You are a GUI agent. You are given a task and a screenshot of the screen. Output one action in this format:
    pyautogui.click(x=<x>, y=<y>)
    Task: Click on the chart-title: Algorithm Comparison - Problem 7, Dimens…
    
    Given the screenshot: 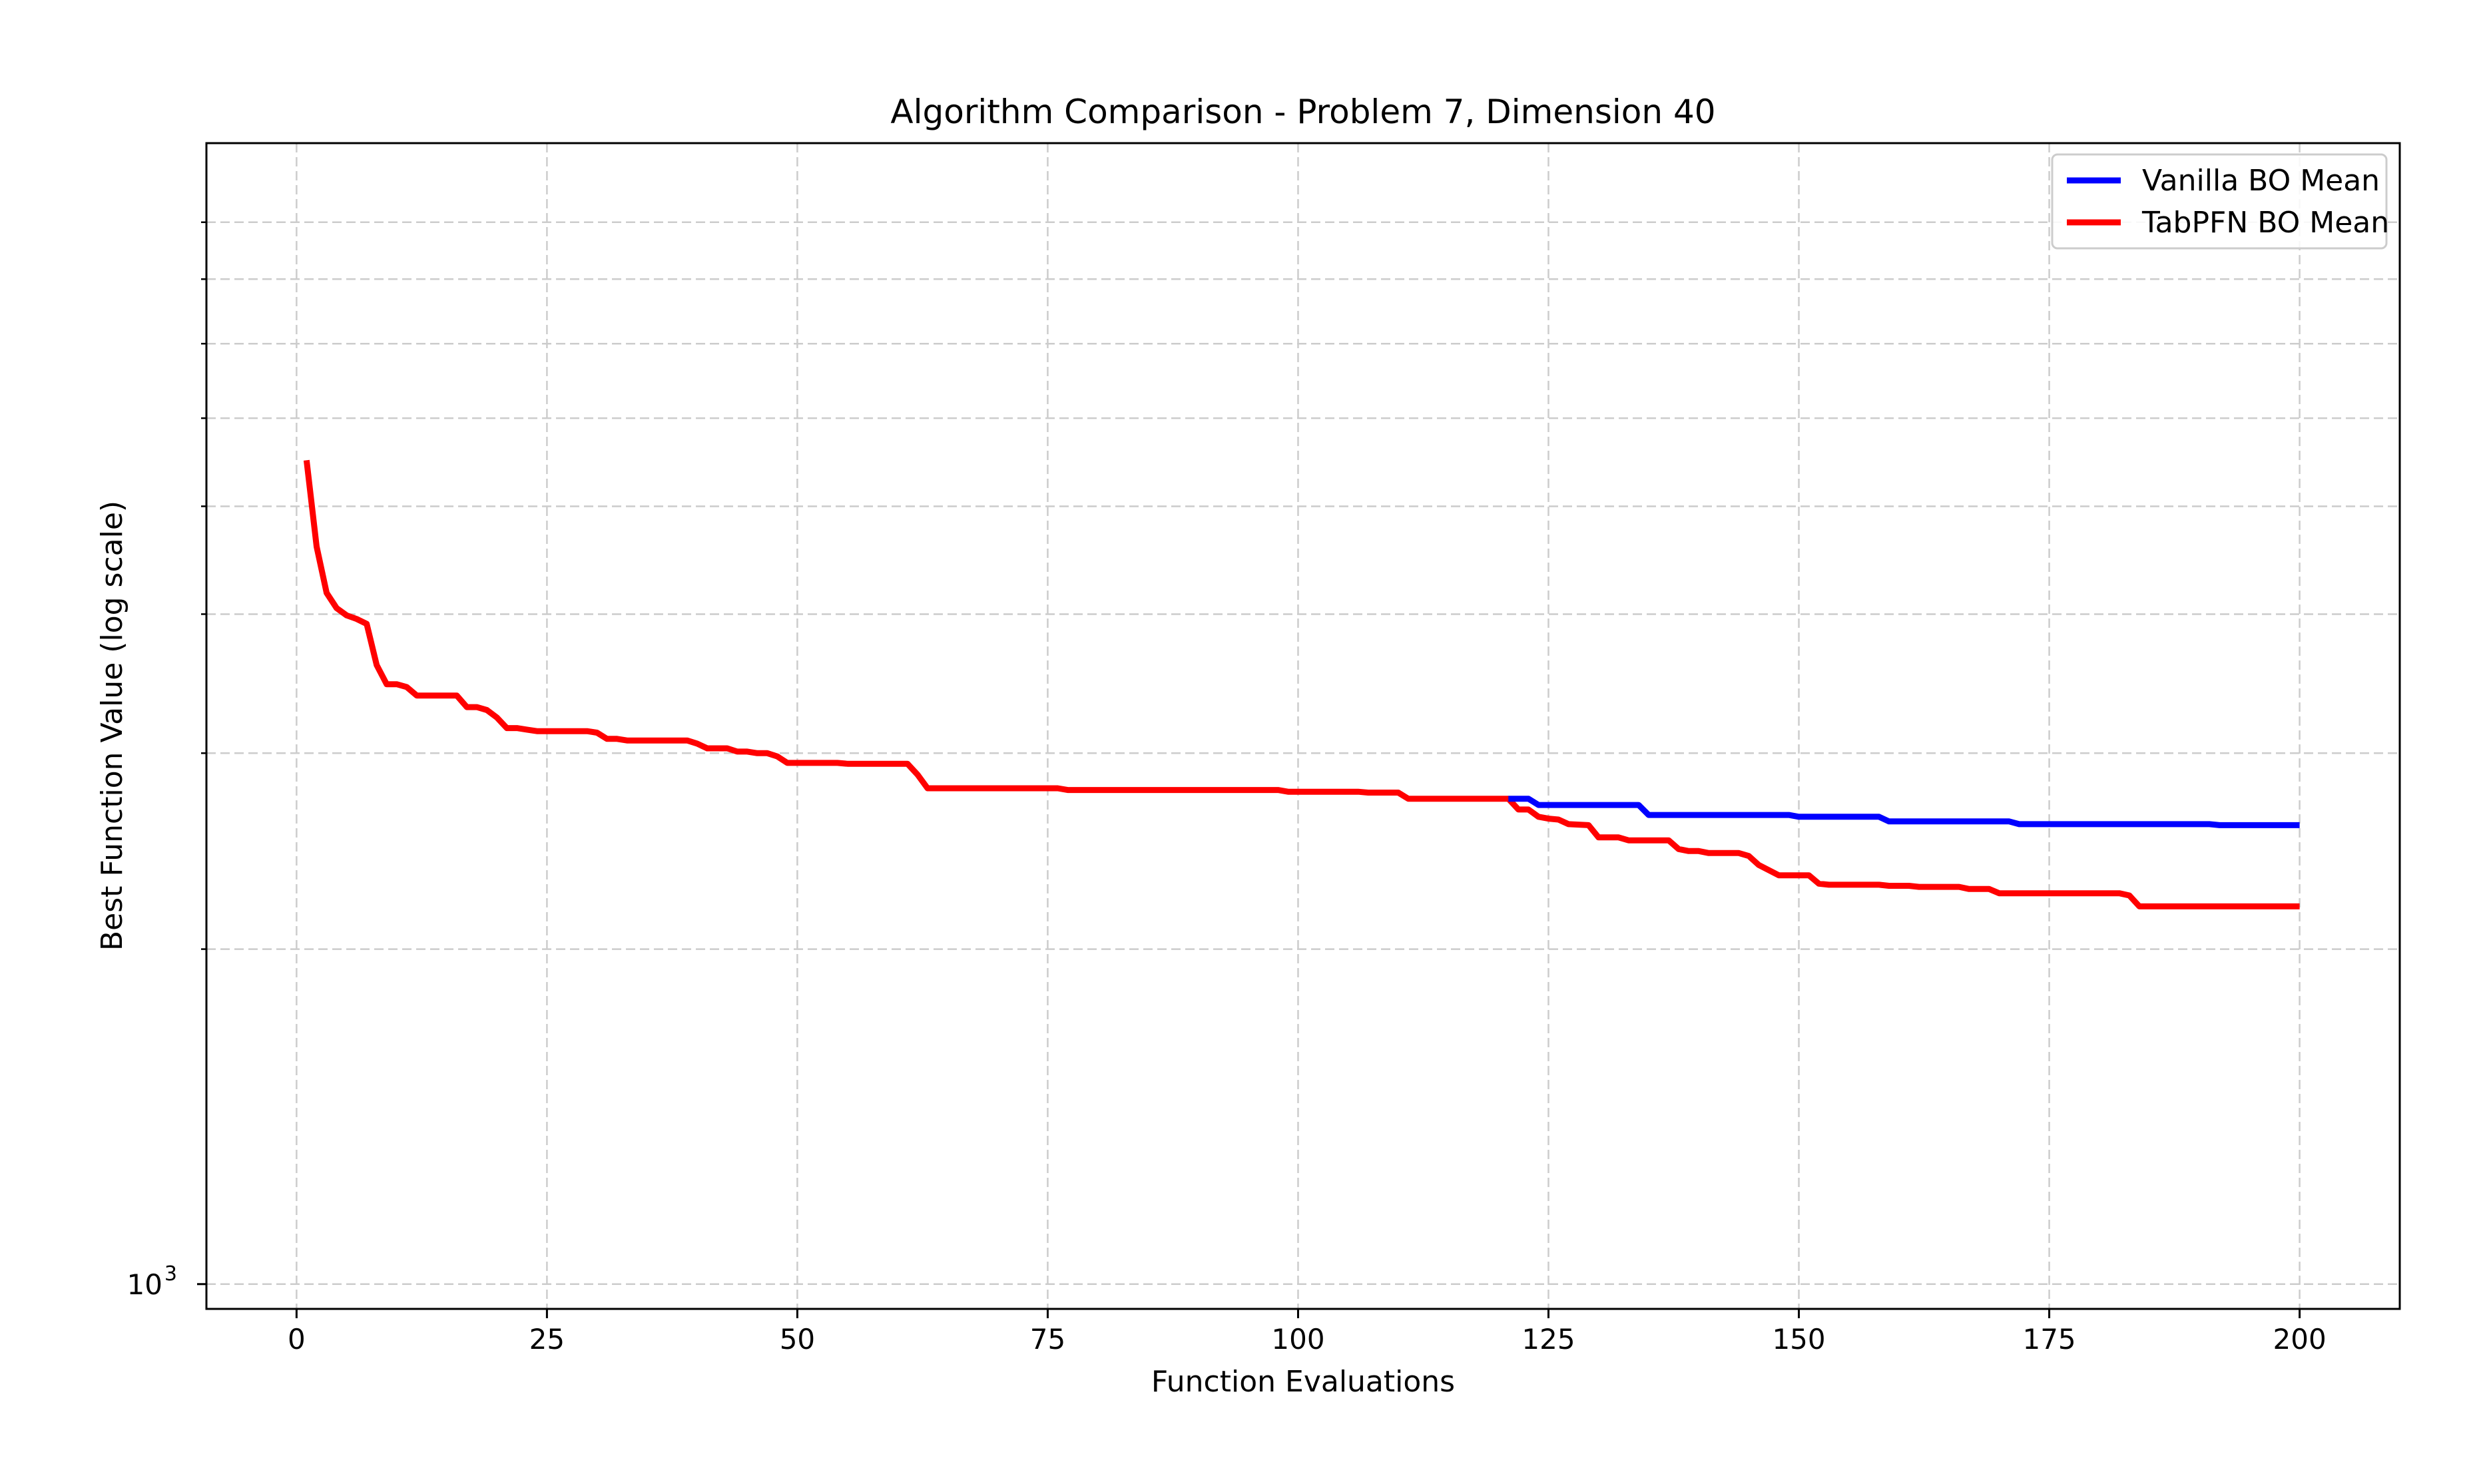 What is the action you would take?
    pyautogui.click(x=1302, y=112)
    